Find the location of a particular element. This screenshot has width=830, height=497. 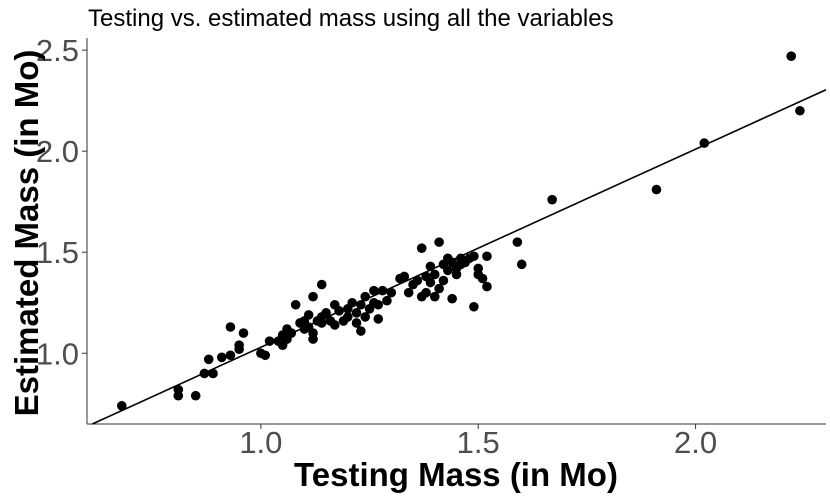

y-ticks: 1.0 1.5 2.0 2.5 is located at coordinates (61, 202).